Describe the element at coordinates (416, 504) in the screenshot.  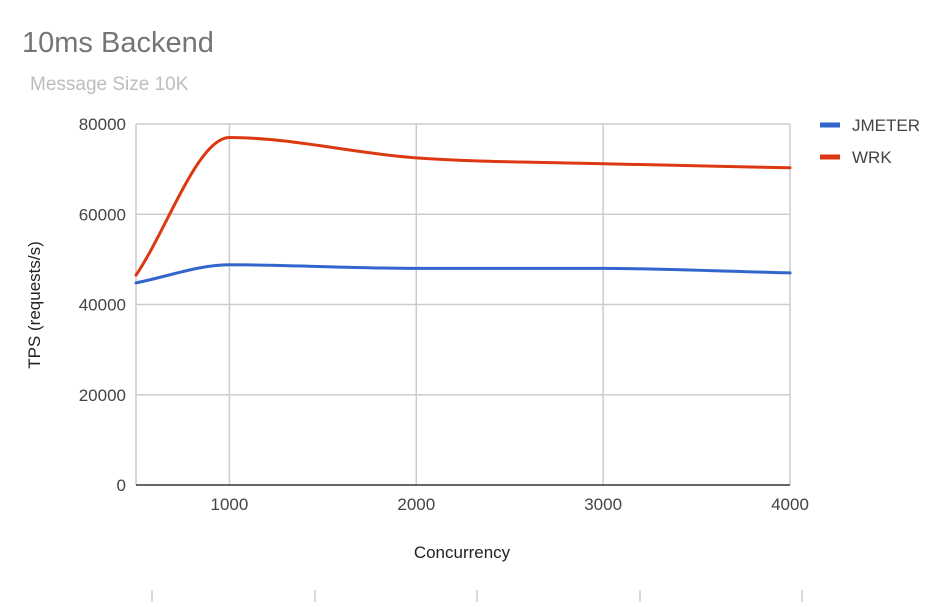
I see `x-tick-label-1: 2000` at that location.